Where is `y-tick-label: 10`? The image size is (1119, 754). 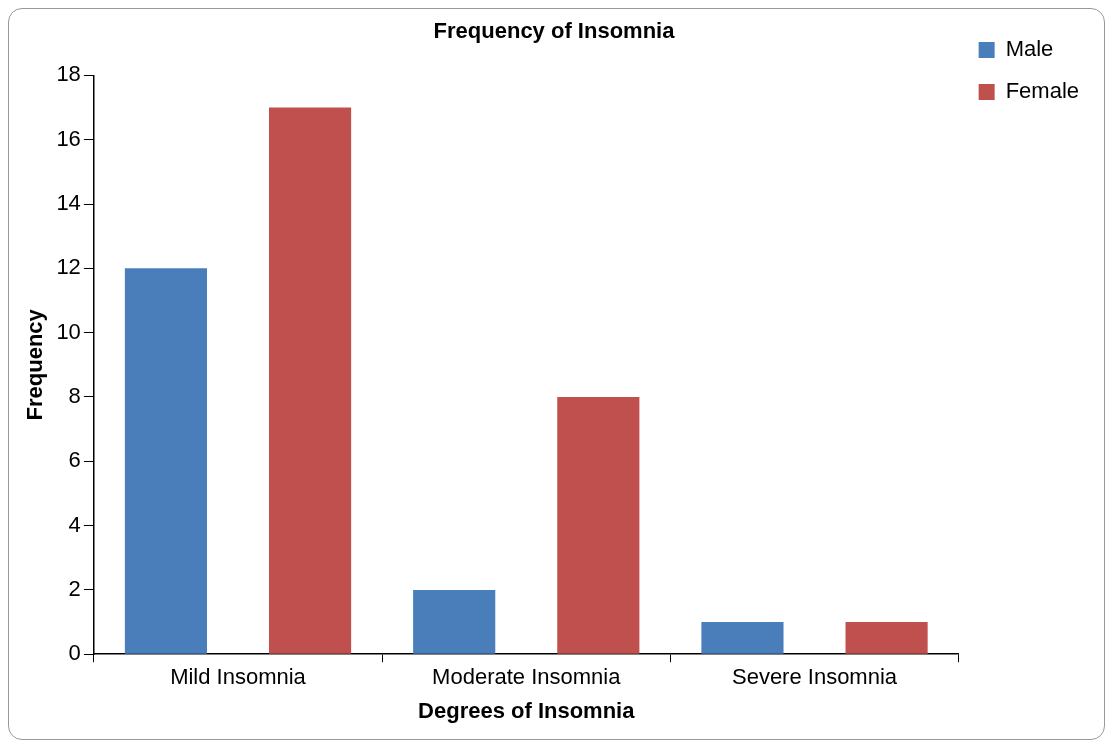
y-tick-label: 10 is located at coordinates (68, 331).